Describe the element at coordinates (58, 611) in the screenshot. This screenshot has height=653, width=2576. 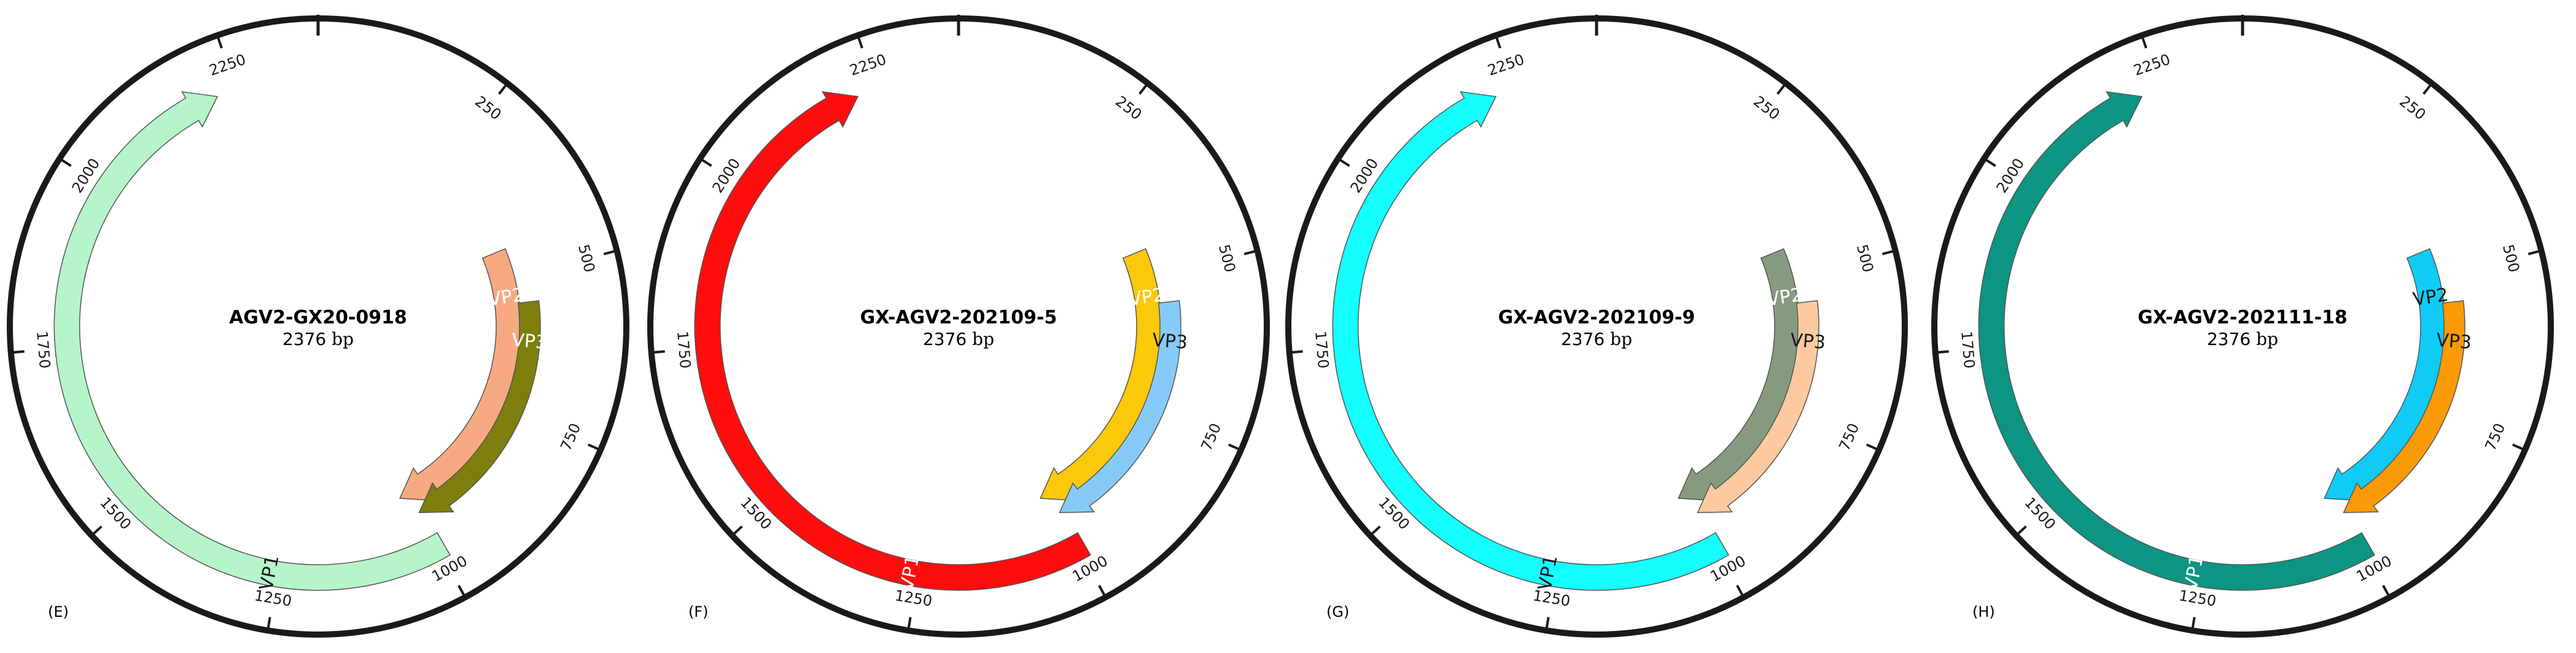
I see `panel-label: (E)` at that location.